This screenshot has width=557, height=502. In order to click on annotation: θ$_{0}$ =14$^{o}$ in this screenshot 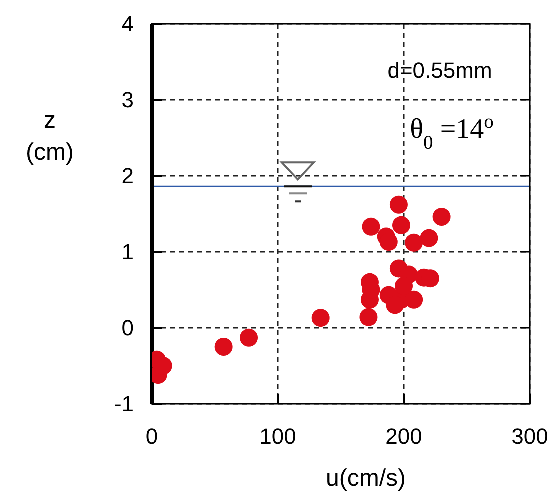, I will do `click(452, 133)`.